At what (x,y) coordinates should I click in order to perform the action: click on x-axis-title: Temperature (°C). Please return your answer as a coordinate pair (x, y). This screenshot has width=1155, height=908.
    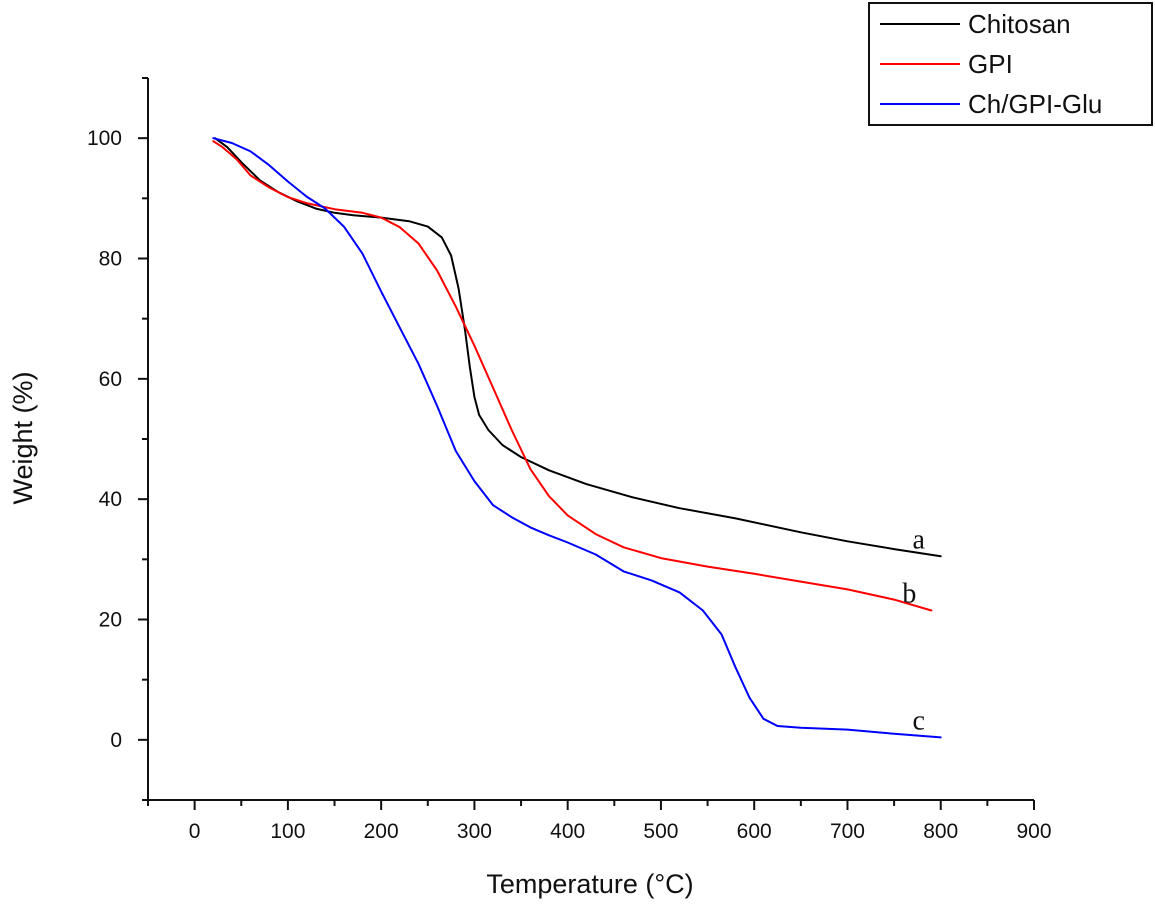
    Looking at the image, I should click on (589, 884).